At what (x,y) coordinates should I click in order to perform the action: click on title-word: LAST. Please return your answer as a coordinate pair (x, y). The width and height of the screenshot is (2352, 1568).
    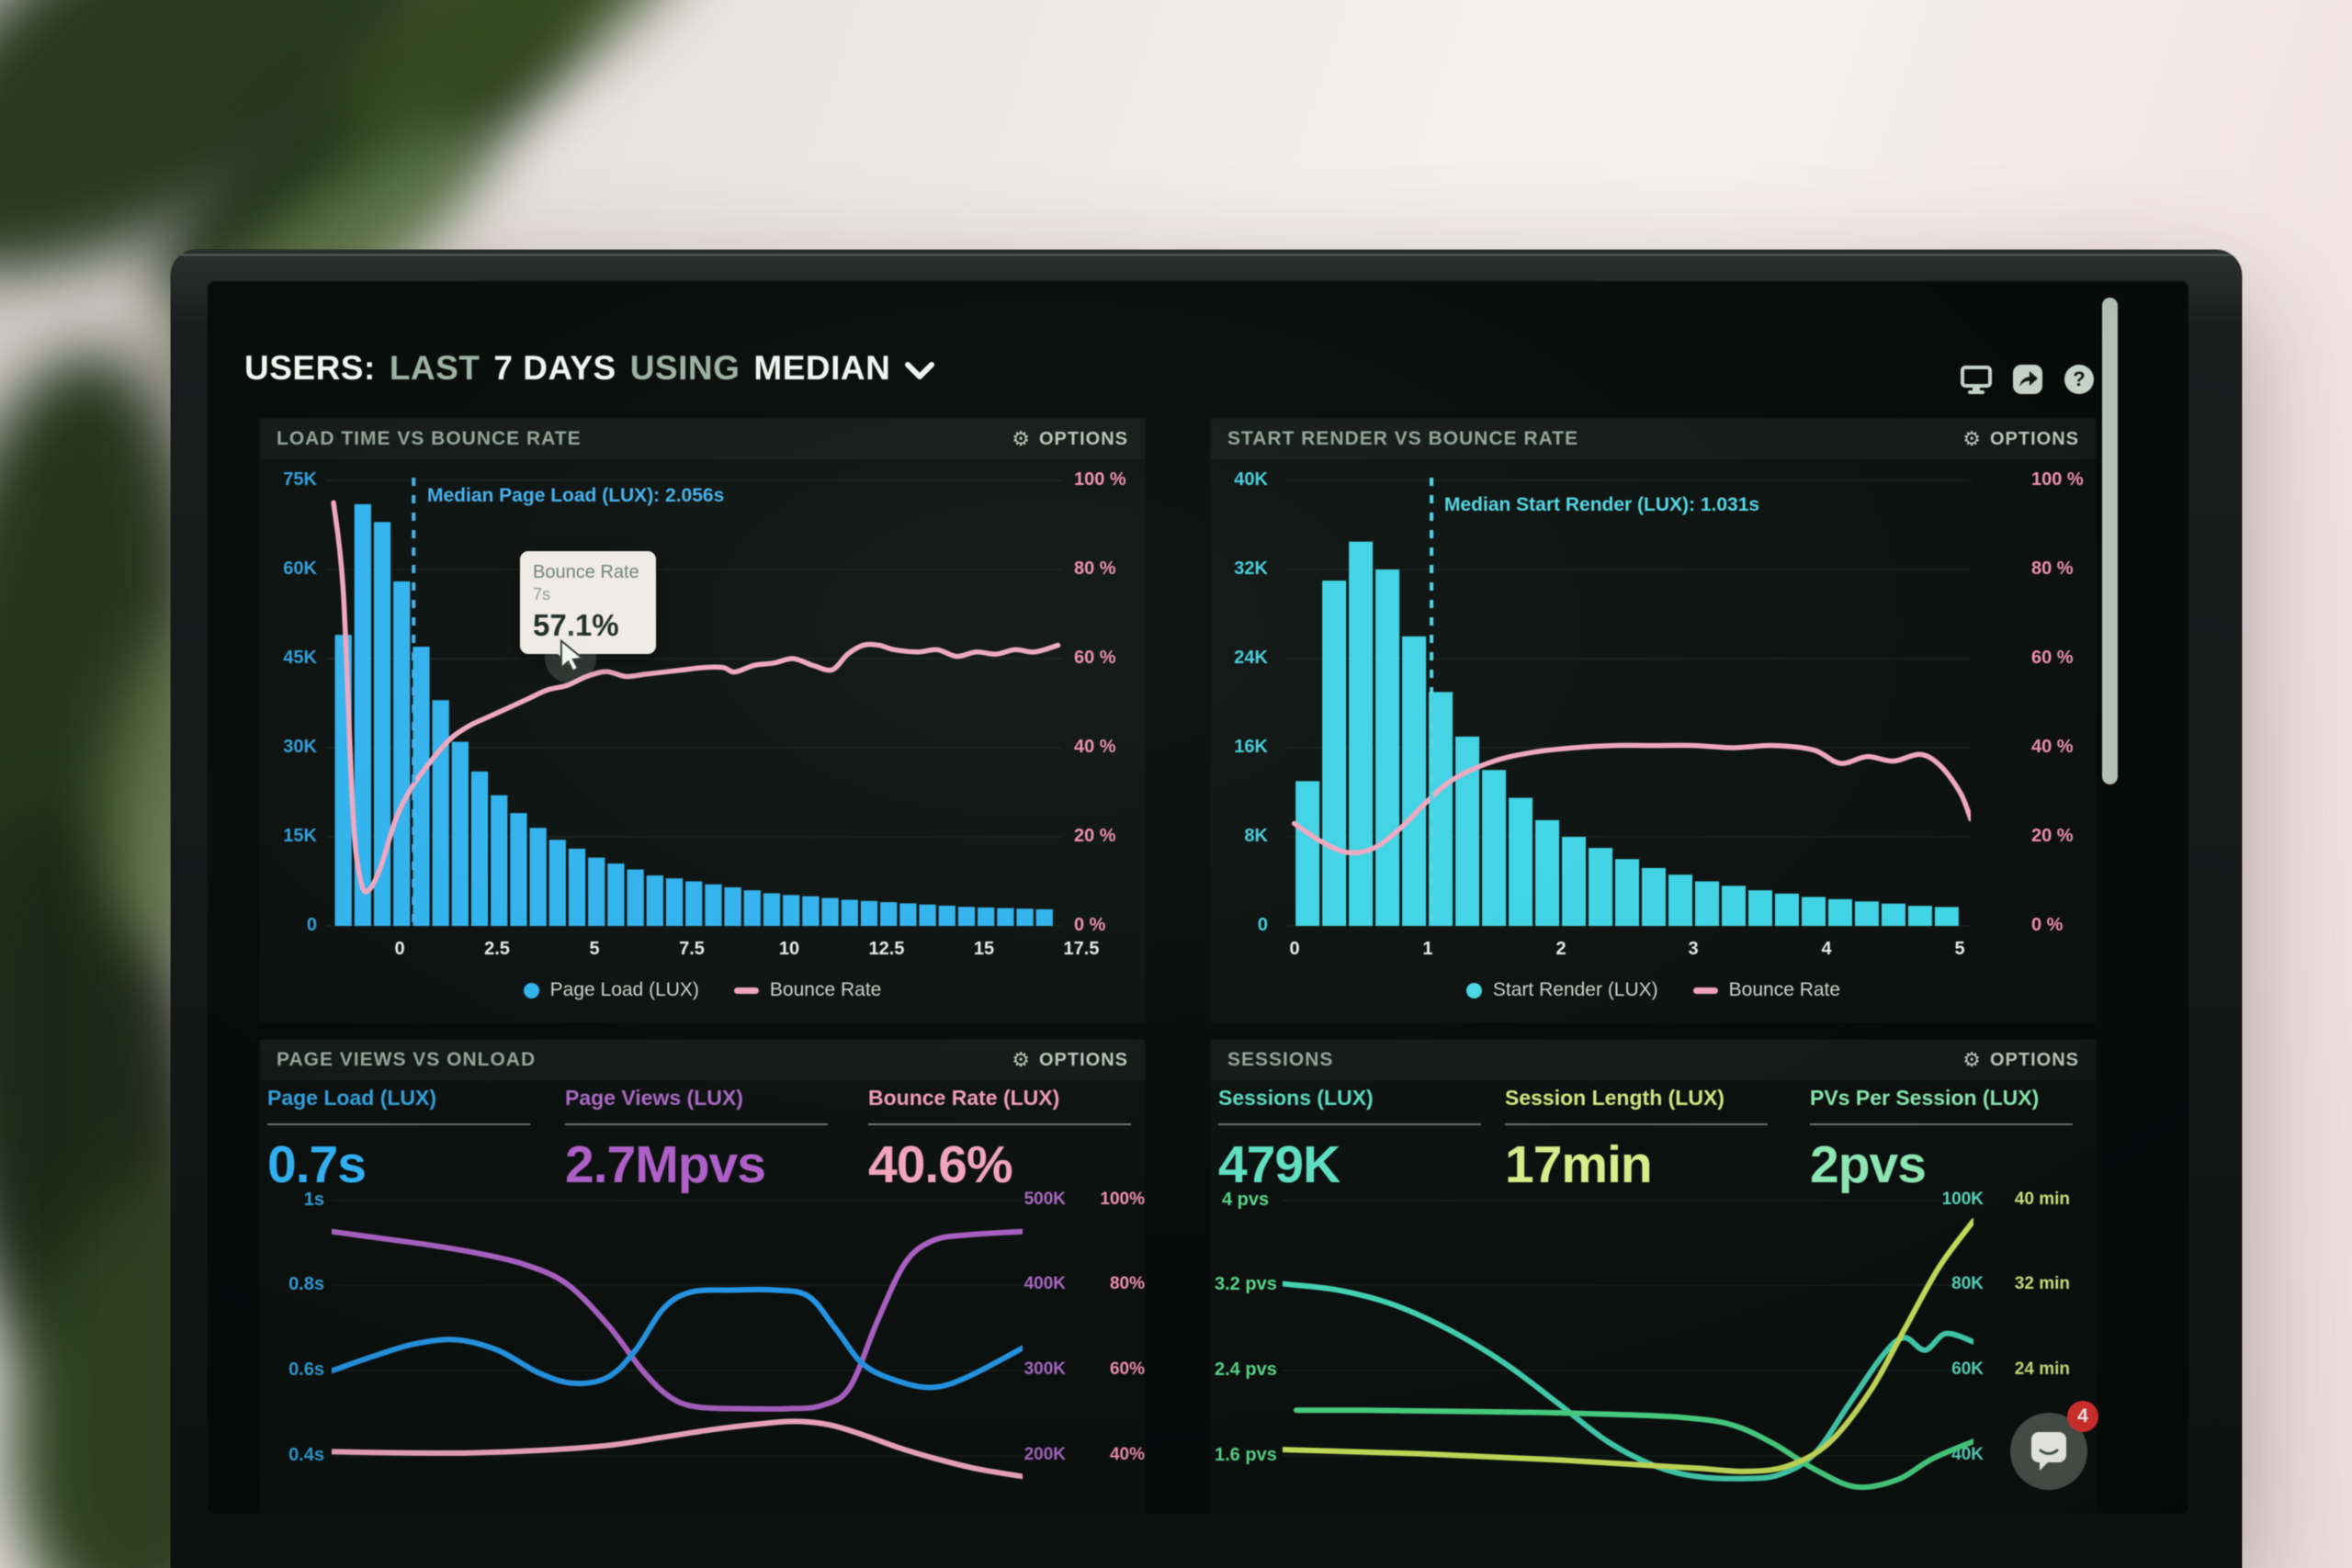
    Looking at the image, I should click on (435, 368).